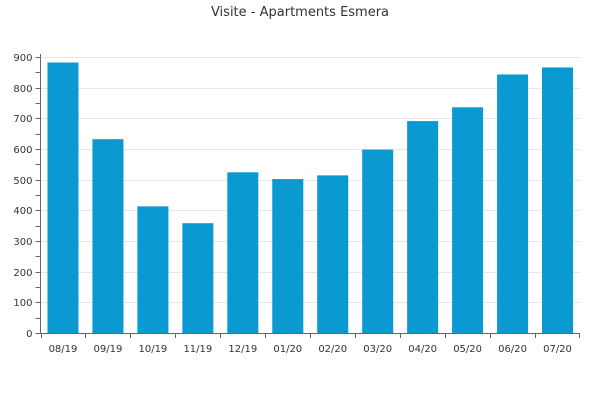  I want to click on x-tick-label: 06/20, so click(512, 349).